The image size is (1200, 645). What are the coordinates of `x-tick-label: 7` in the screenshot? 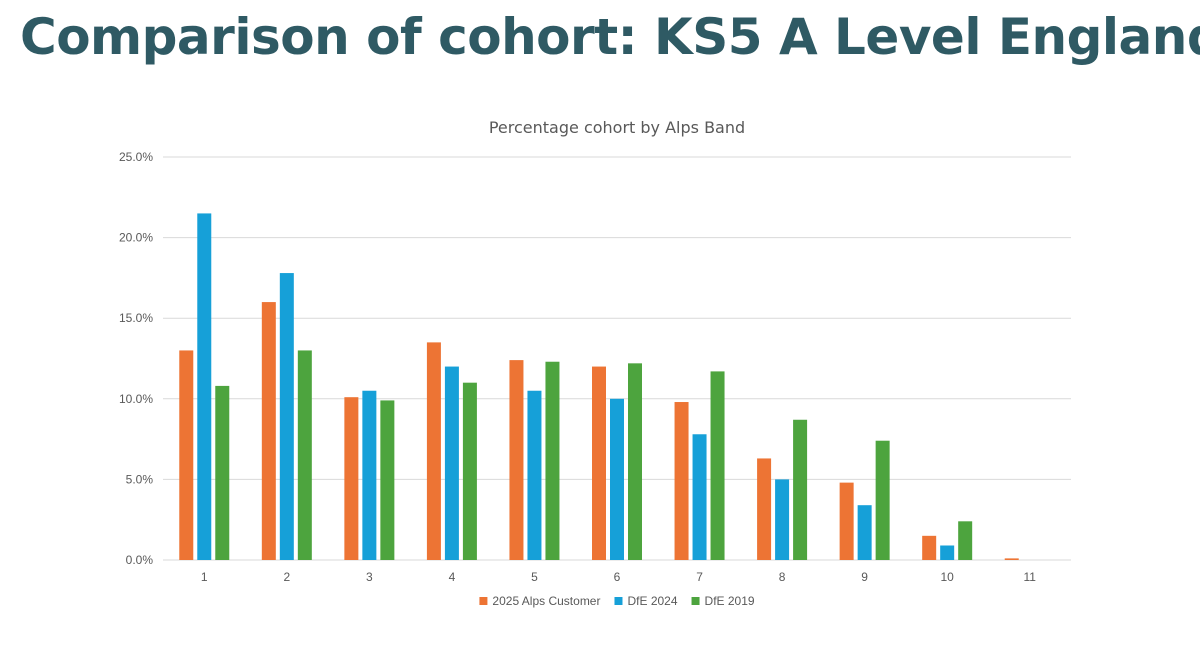 It's located at (699, 577).